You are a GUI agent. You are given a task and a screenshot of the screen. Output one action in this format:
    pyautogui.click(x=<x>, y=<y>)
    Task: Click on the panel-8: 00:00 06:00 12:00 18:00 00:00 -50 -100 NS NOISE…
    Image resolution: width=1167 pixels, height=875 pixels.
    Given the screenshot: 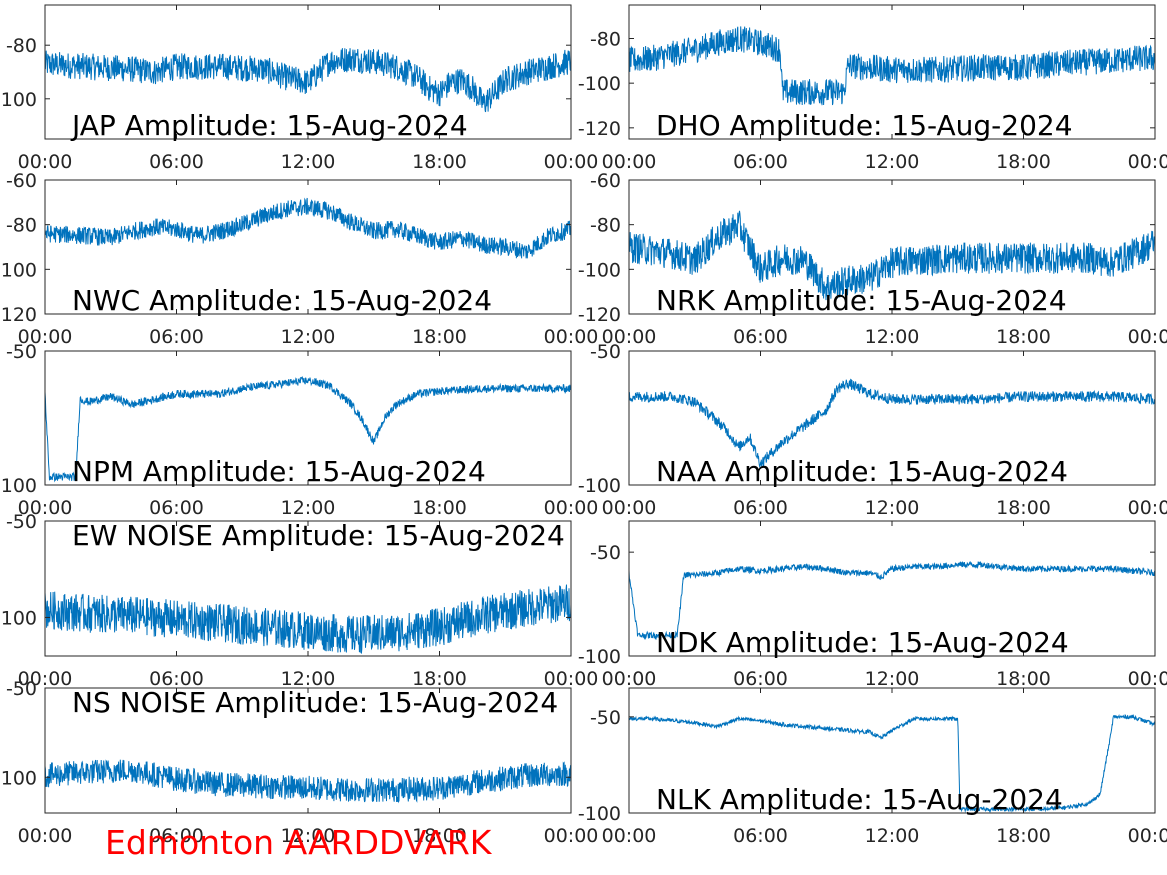 What is the action you would take?
    pyautogui.click(x=299, y=762)
    